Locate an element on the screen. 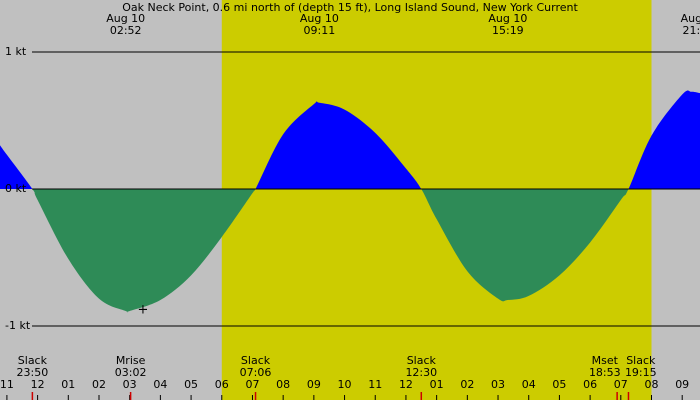 Image resolution: width=700 pixels, height=400 pixels. extremum-time: 21: is located at coordinates (691, 30).